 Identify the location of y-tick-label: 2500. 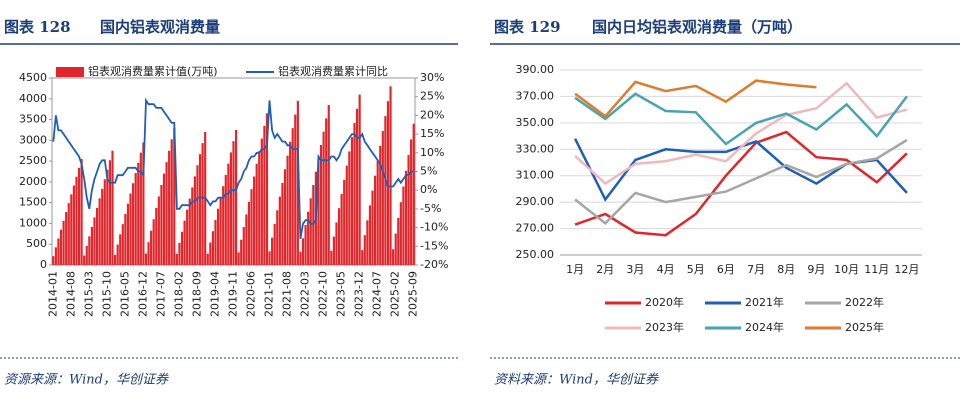
(33, 160).